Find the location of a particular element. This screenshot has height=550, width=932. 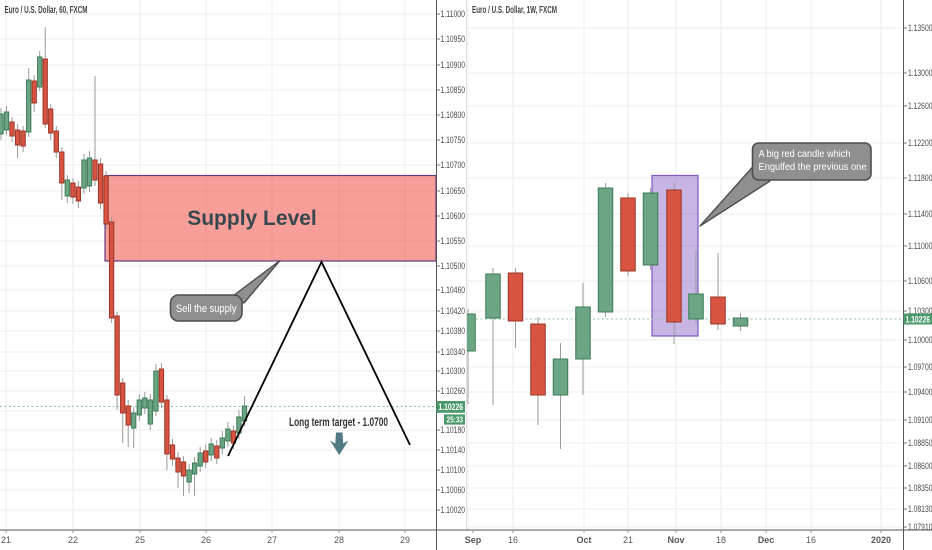

svg-text: 1.10750 is located at coordinates (453, 140).